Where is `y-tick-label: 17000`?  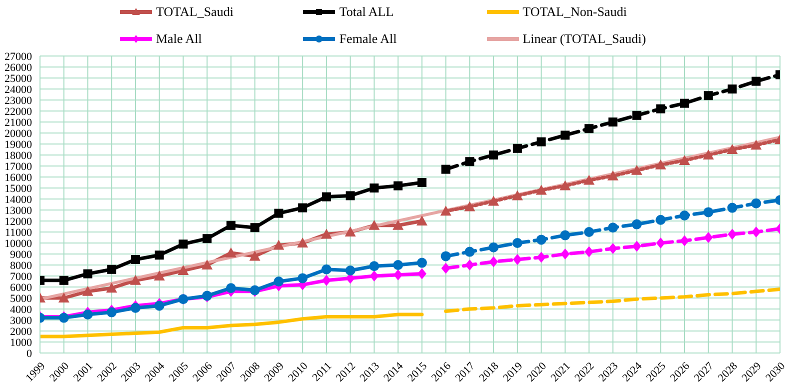
y-tick-label: 17000 is located at coordinates (18, 166).